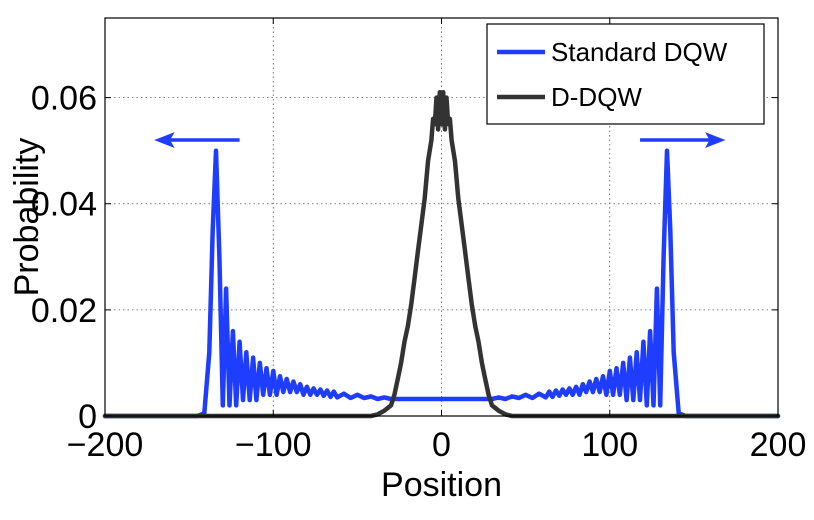 Image resolution: width=814 pixels, height=520 pixels. I want to click on arrow-left-icon, so click(164, 140).